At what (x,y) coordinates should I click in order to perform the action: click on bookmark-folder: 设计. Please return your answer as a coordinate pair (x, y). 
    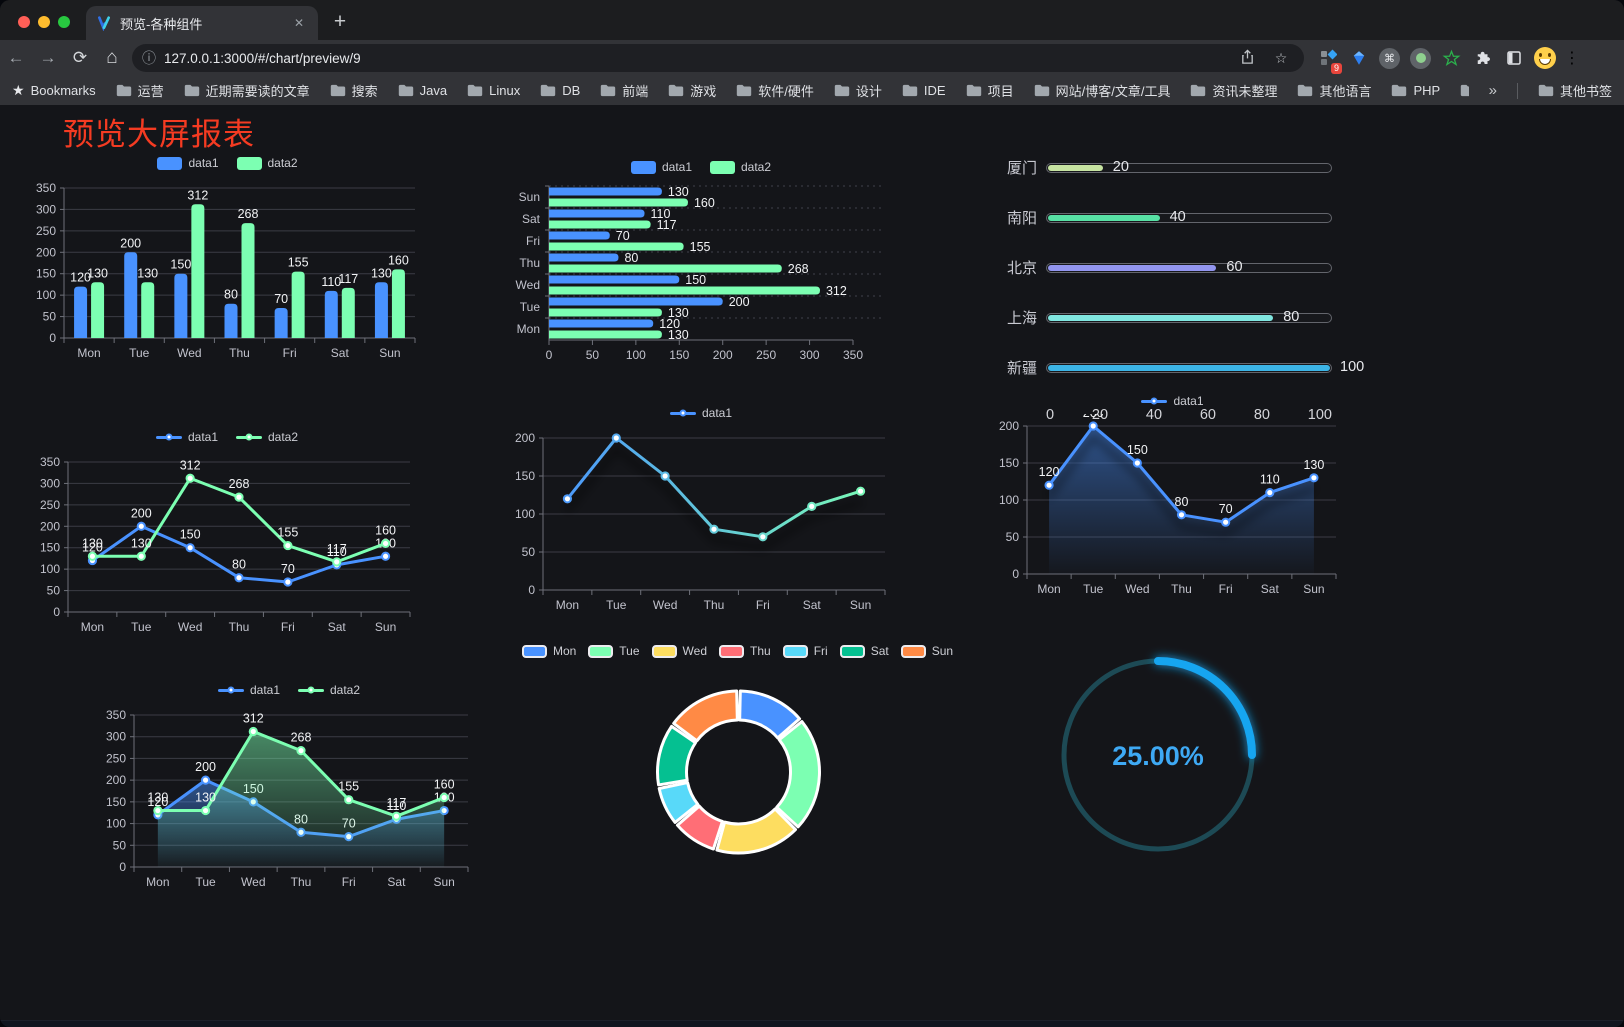
    Looking at the image, I should click on (858, 90).